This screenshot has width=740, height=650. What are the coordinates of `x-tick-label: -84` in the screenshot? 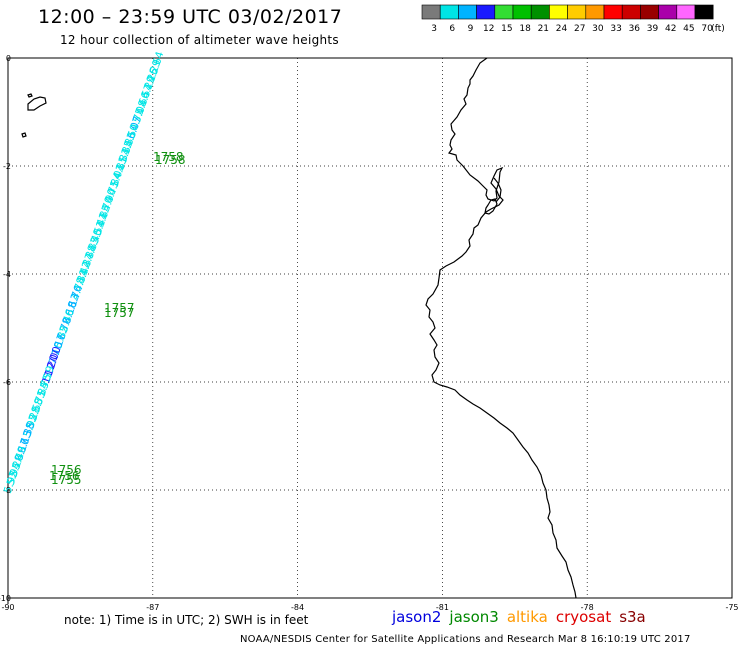 It's located at (297, 607).